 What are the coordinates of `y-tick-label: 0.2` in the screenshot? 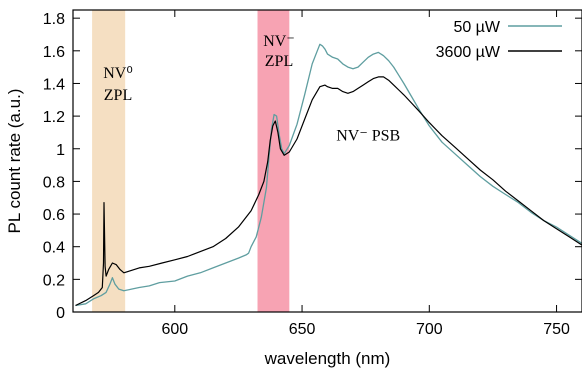 It's located at (54, 280).